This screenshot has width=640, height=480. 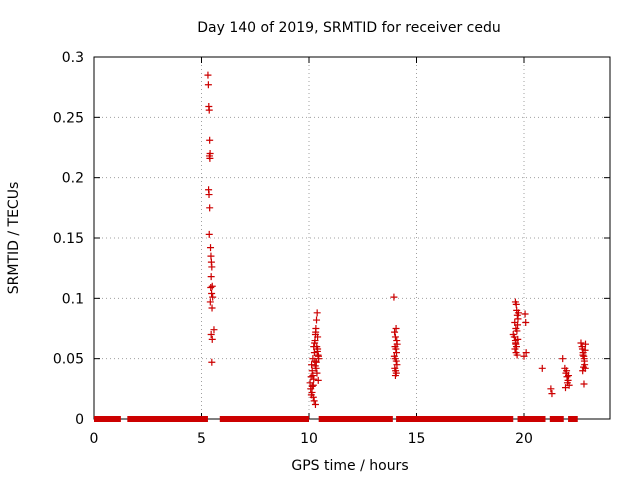 What do you see at coordinates (201, 439) in the screenshot?
I see `x-tick-label: 5` at bounding box center [201, 439].